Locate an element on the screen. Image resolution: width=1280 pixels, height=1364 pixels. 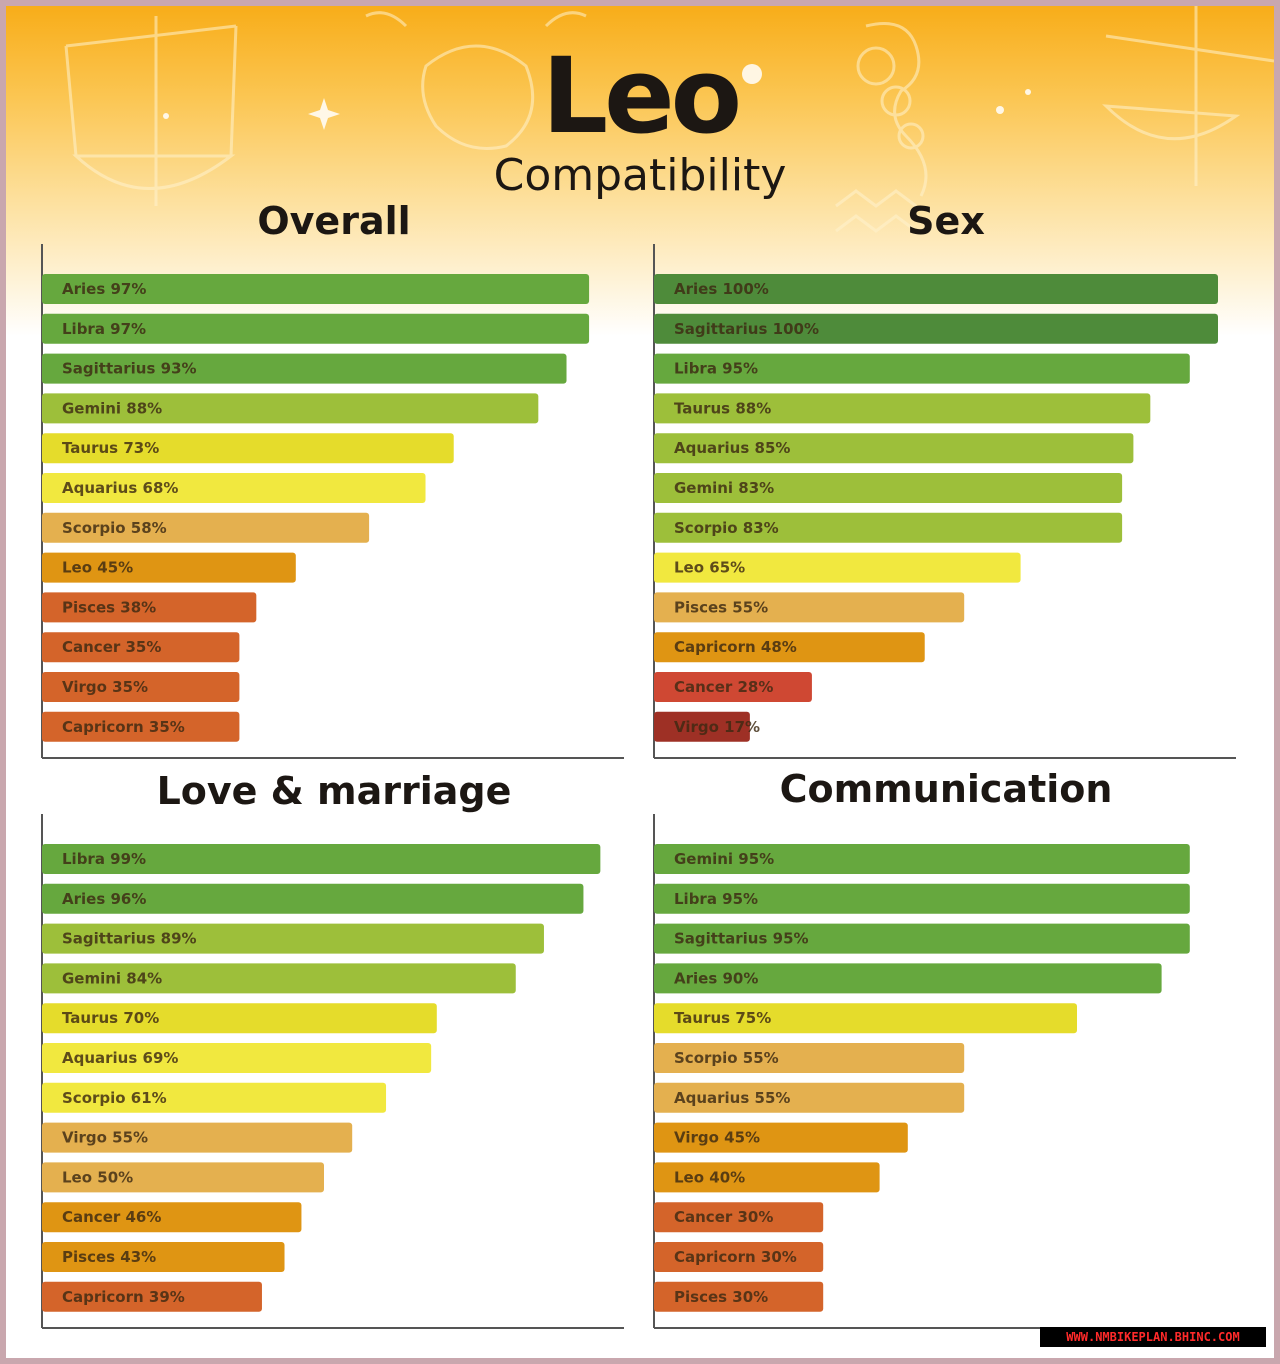
bar-label: Aries 97% is located at coordinates (104, 289).